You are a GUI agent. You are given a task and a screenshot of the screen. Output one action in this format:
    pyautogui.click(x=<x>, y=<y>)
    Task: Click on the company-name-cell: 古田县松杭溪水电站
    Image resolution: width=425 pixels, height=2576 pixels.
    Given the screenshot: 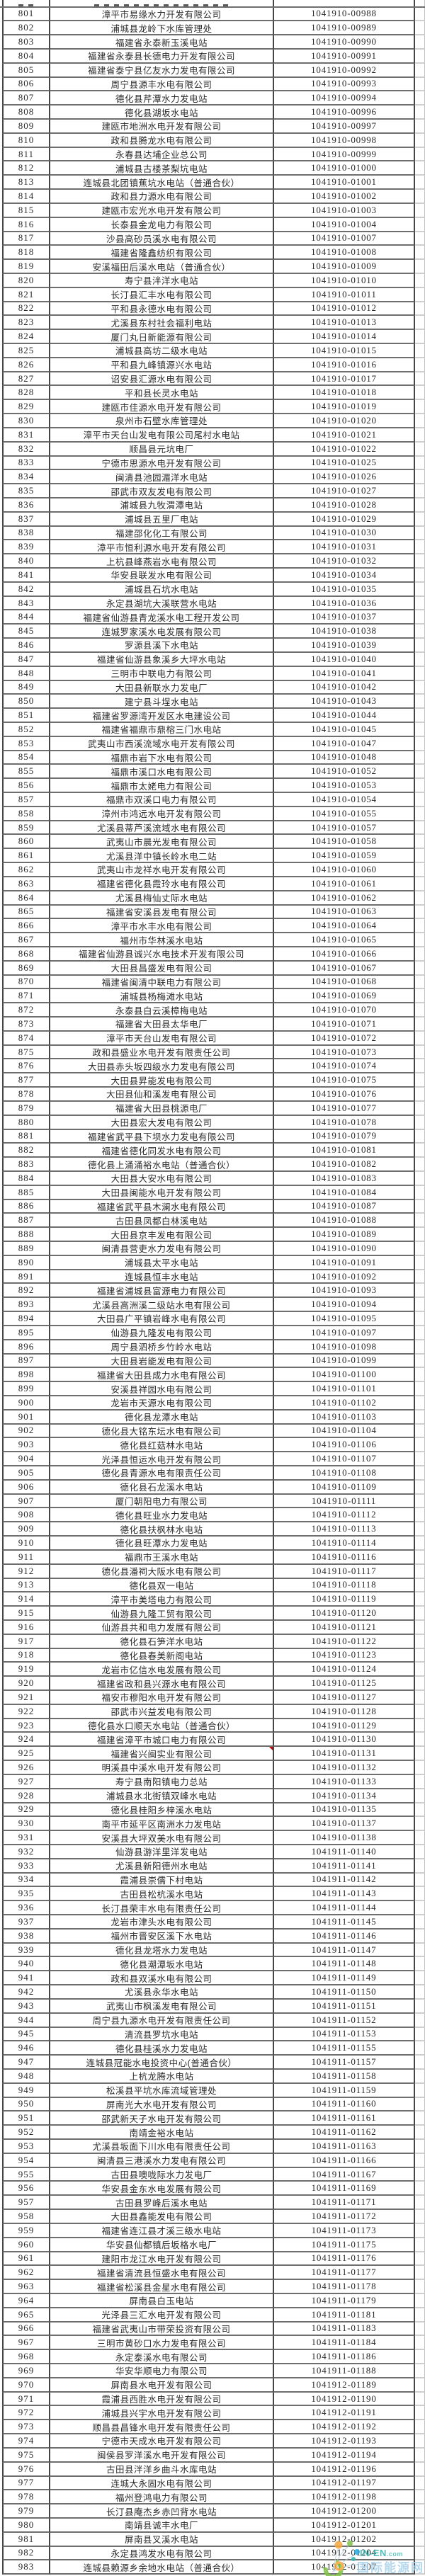 What is the action you would take?
    pyautogui.click(x=161, y=1895)
    